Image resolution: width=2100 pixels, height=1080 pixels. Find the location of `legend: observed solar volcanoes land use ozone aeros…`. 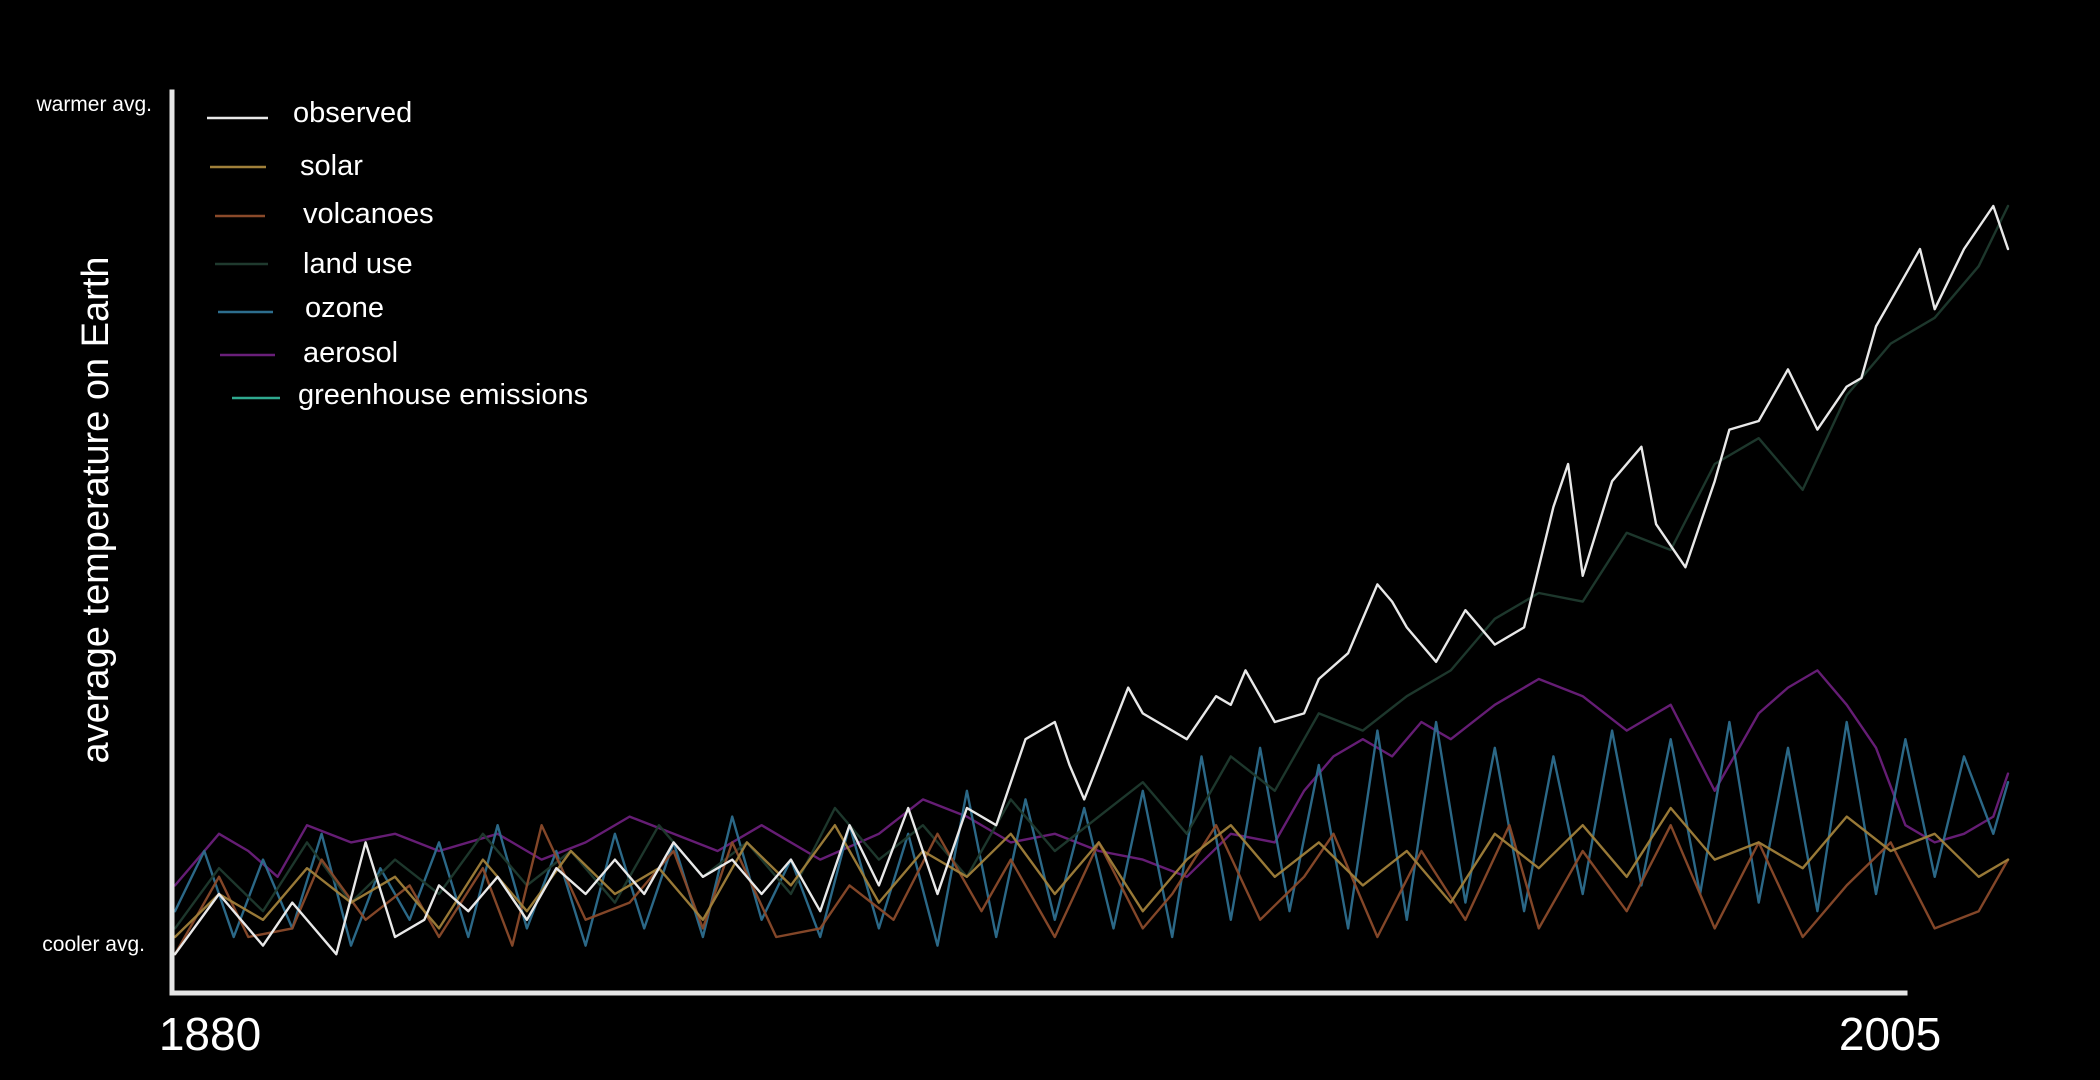

legend: observed solar volcanoes land use ozone aeros… is located at coordinates (397, 254).